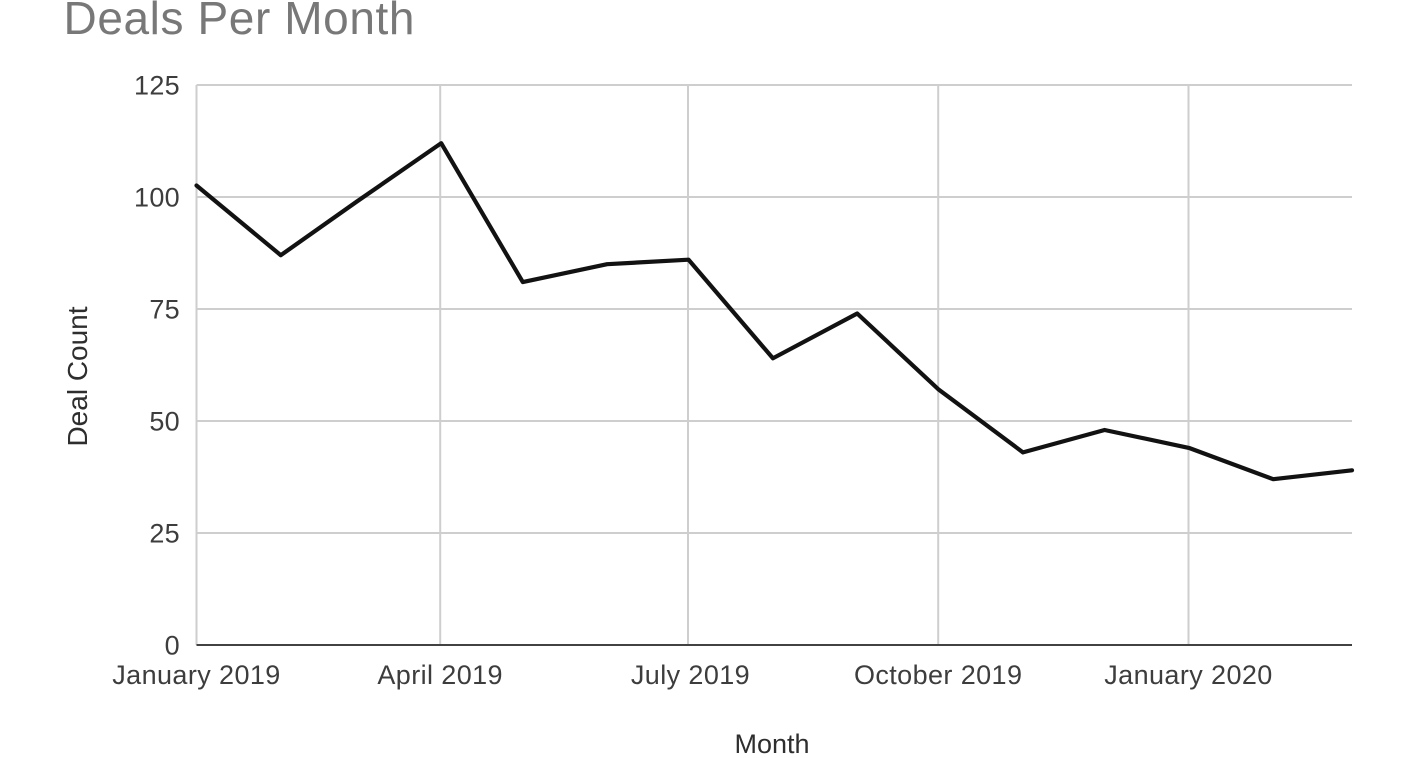 The image size is (1406, 758). Describe the element at coordinates (1188, 675) in the screenshot. I see `svg-text: January 2020` at that location.